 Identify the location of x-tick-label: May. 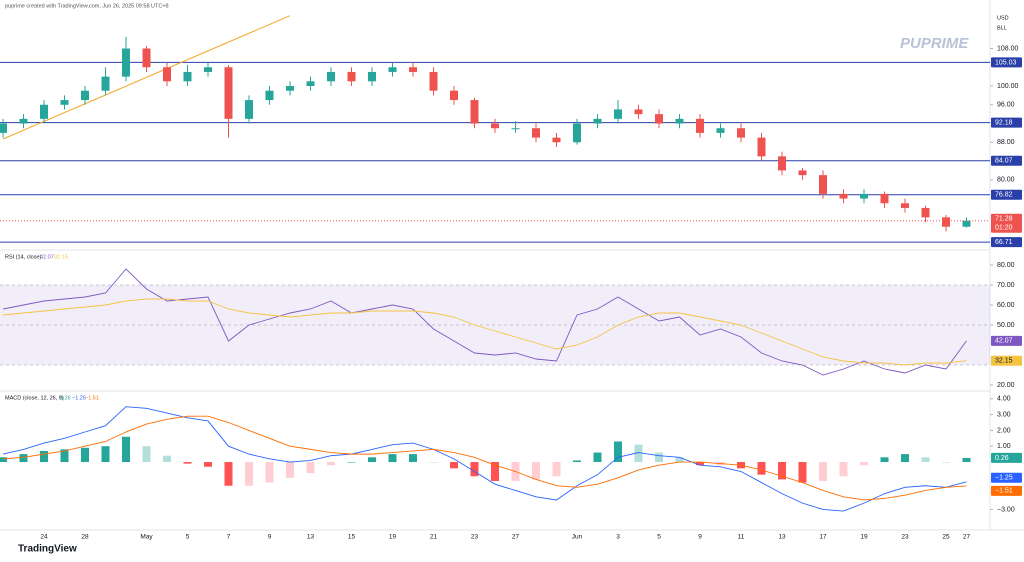
(146, 537).